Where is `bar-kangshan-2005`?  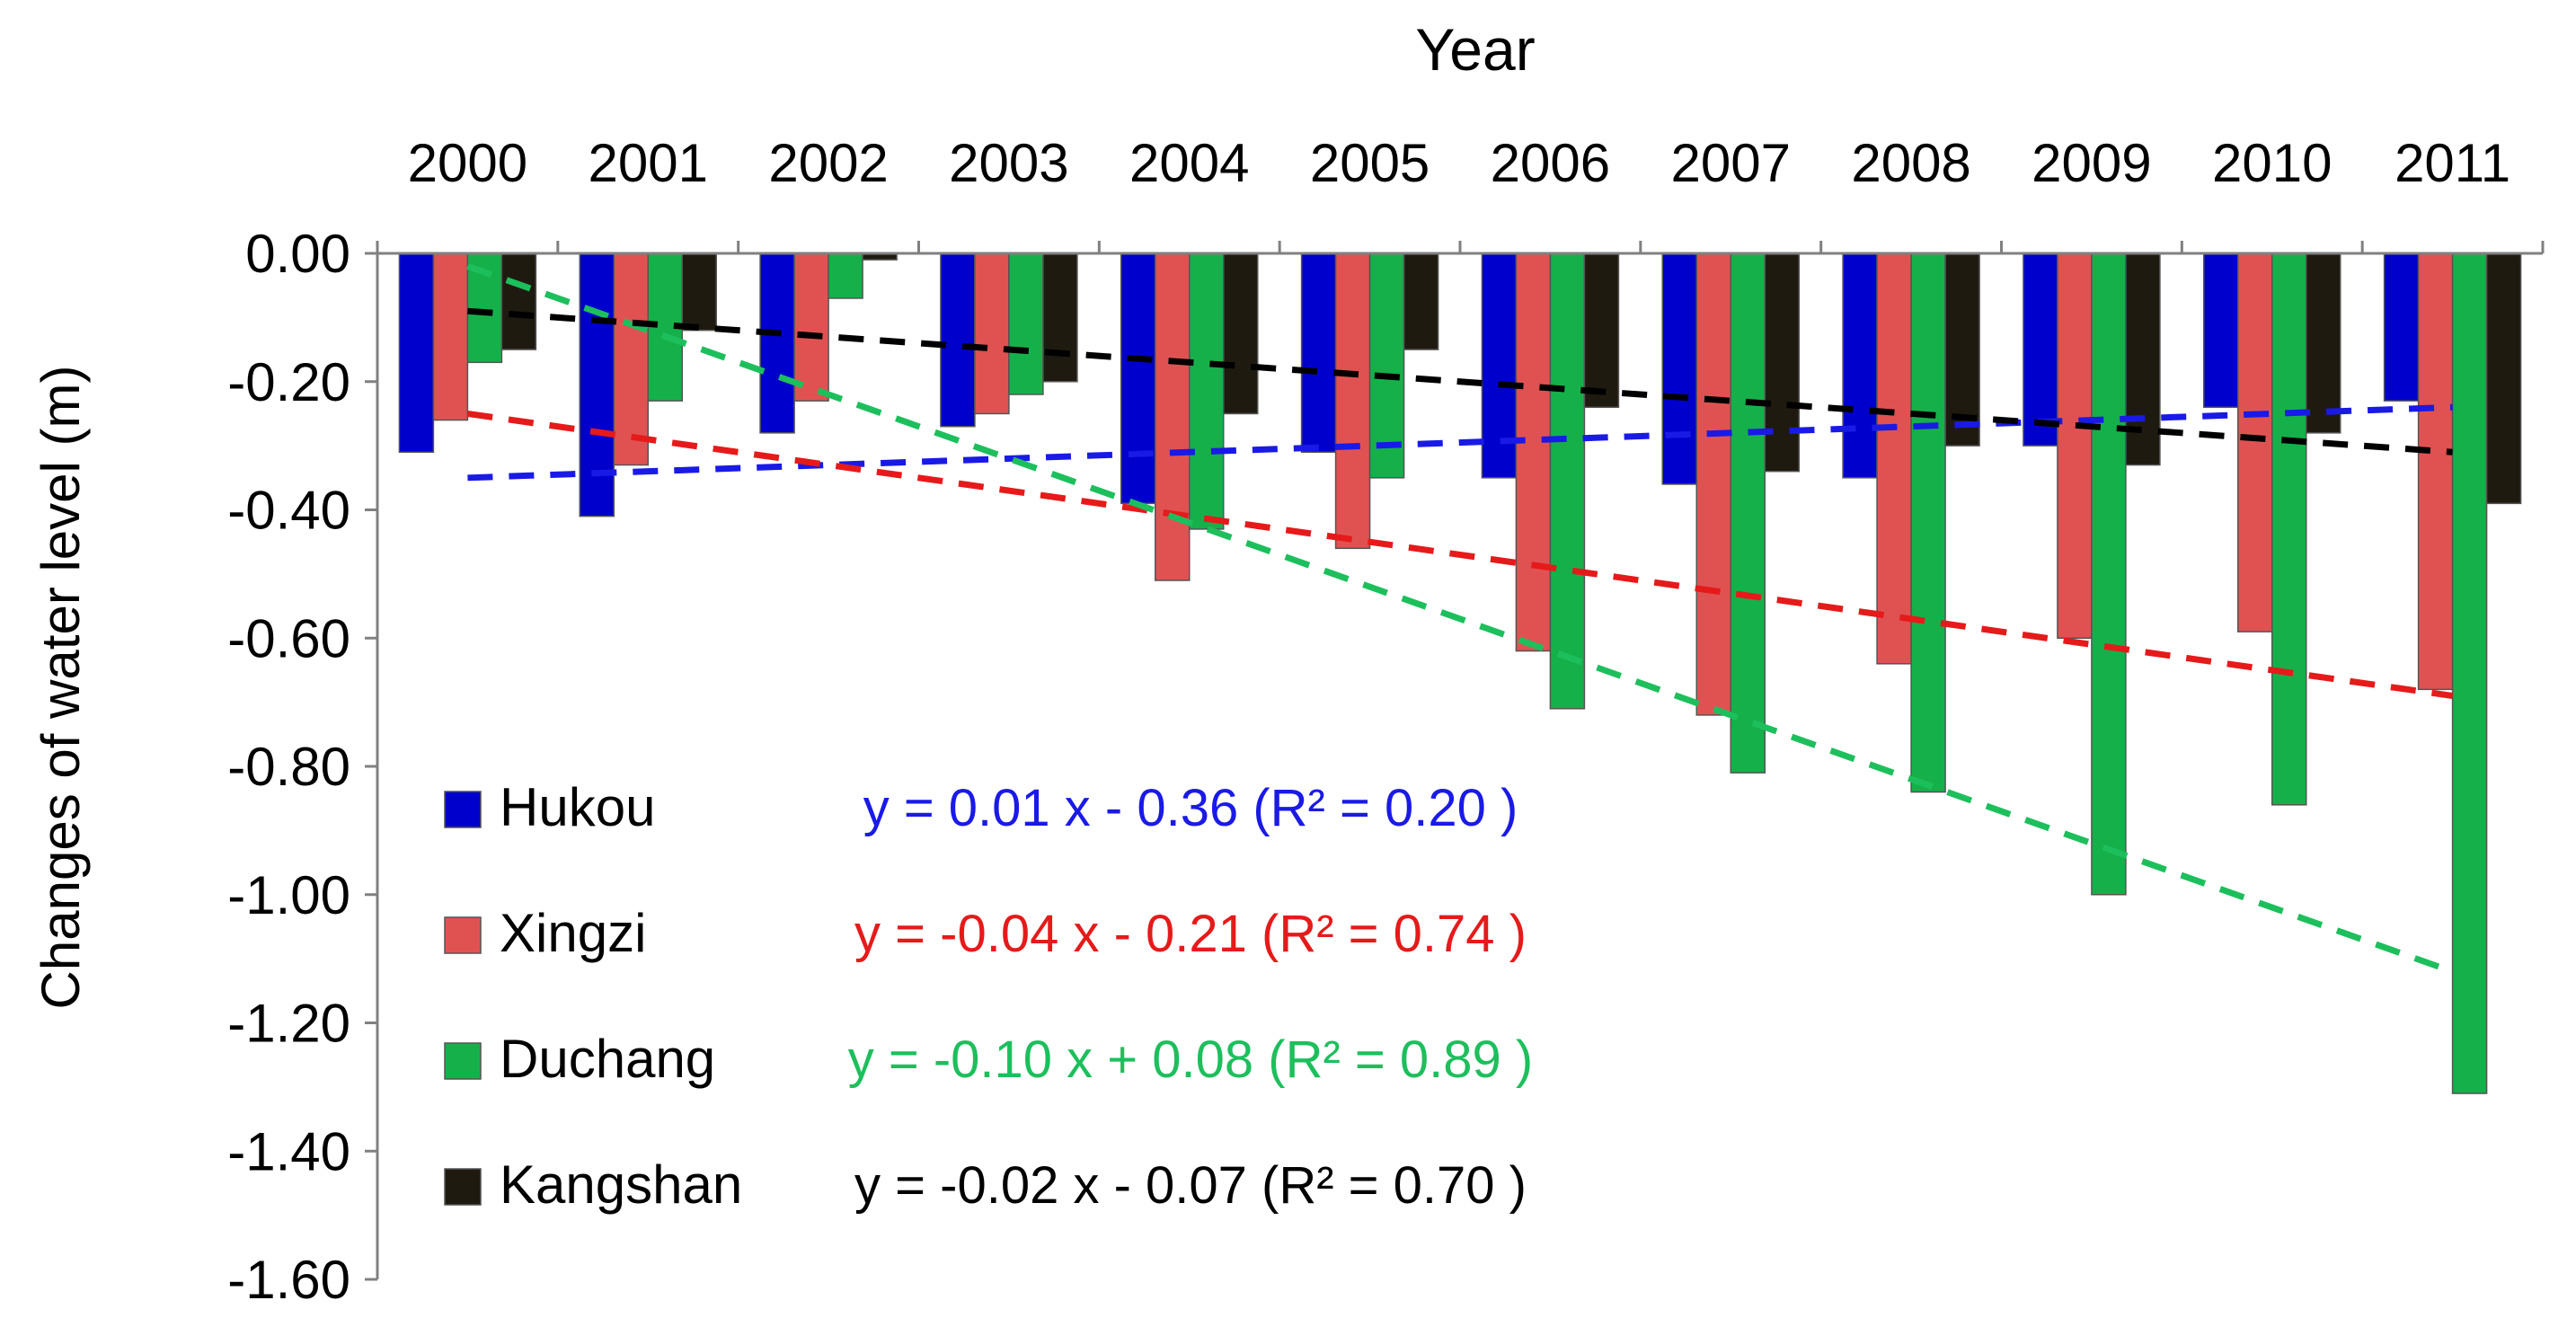 bar-kangshan-2005 is located at coordinates (1421, 301).